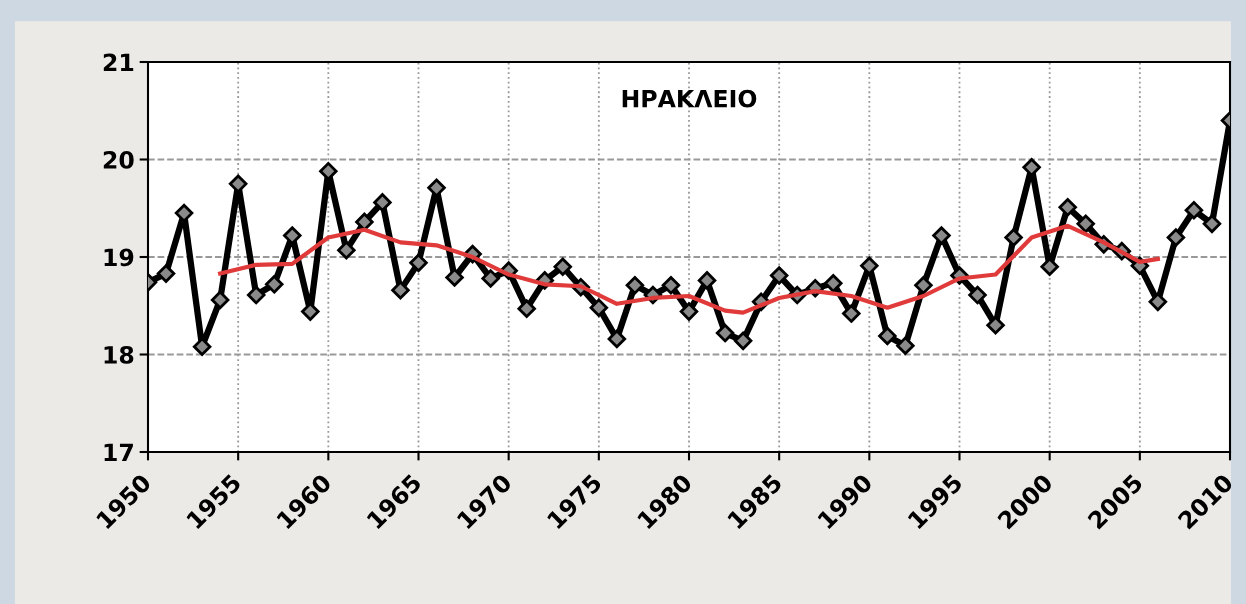 The width and height of the screenshot is (1246, 604). What do you see at coordinates (119, 257) in the screenshot?
I see `y-tick-label: 19` at bounding box center [119, 257].